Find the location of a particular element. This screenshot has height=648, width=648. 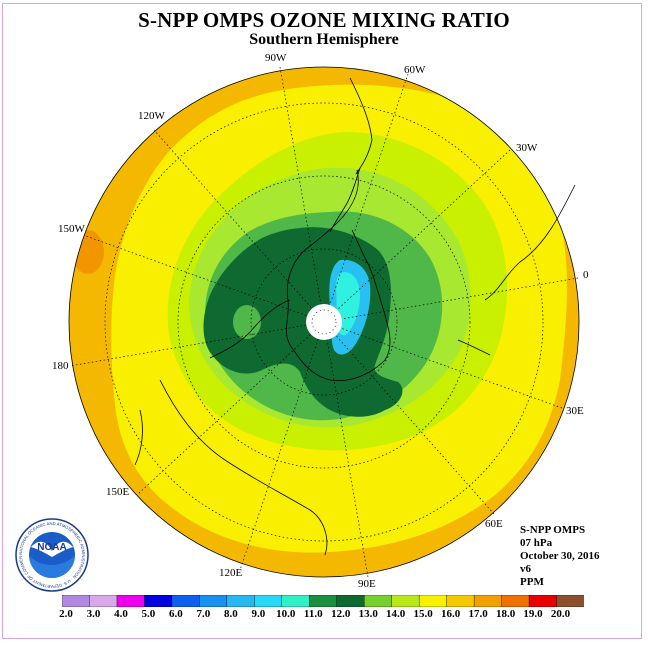

antarctica-coast is located at coordinates (300, 275).